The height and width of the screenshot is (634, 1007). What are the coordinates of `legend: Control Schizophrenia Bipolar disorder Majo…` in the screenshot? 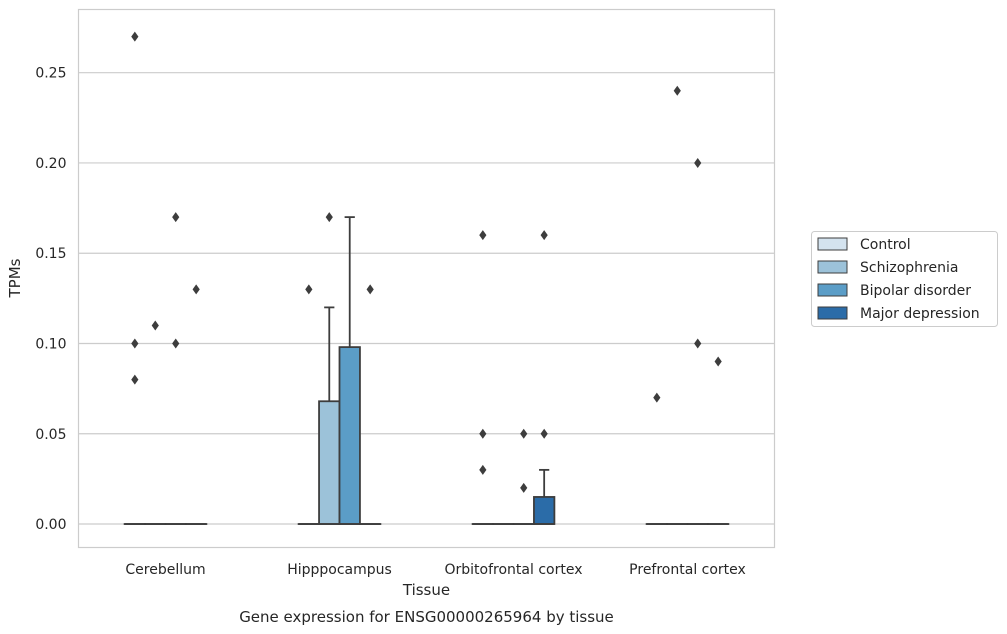 It's located at (904, 279).